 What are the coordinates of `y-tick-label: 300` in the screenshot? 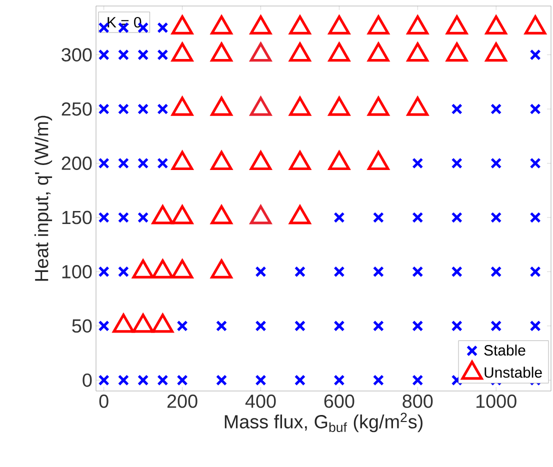 It's located at (77, 55).